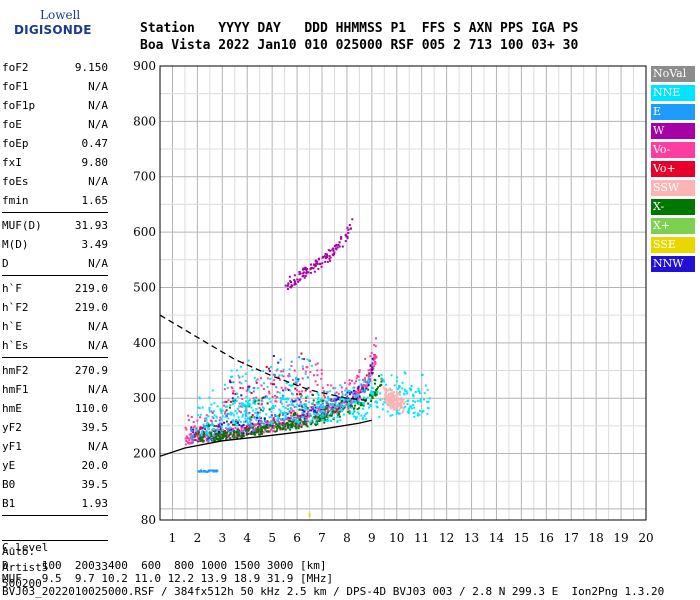  Describe the element at coordinates (55, 484) in the screenshot. I see `param-row: B0 39.5` at that location.